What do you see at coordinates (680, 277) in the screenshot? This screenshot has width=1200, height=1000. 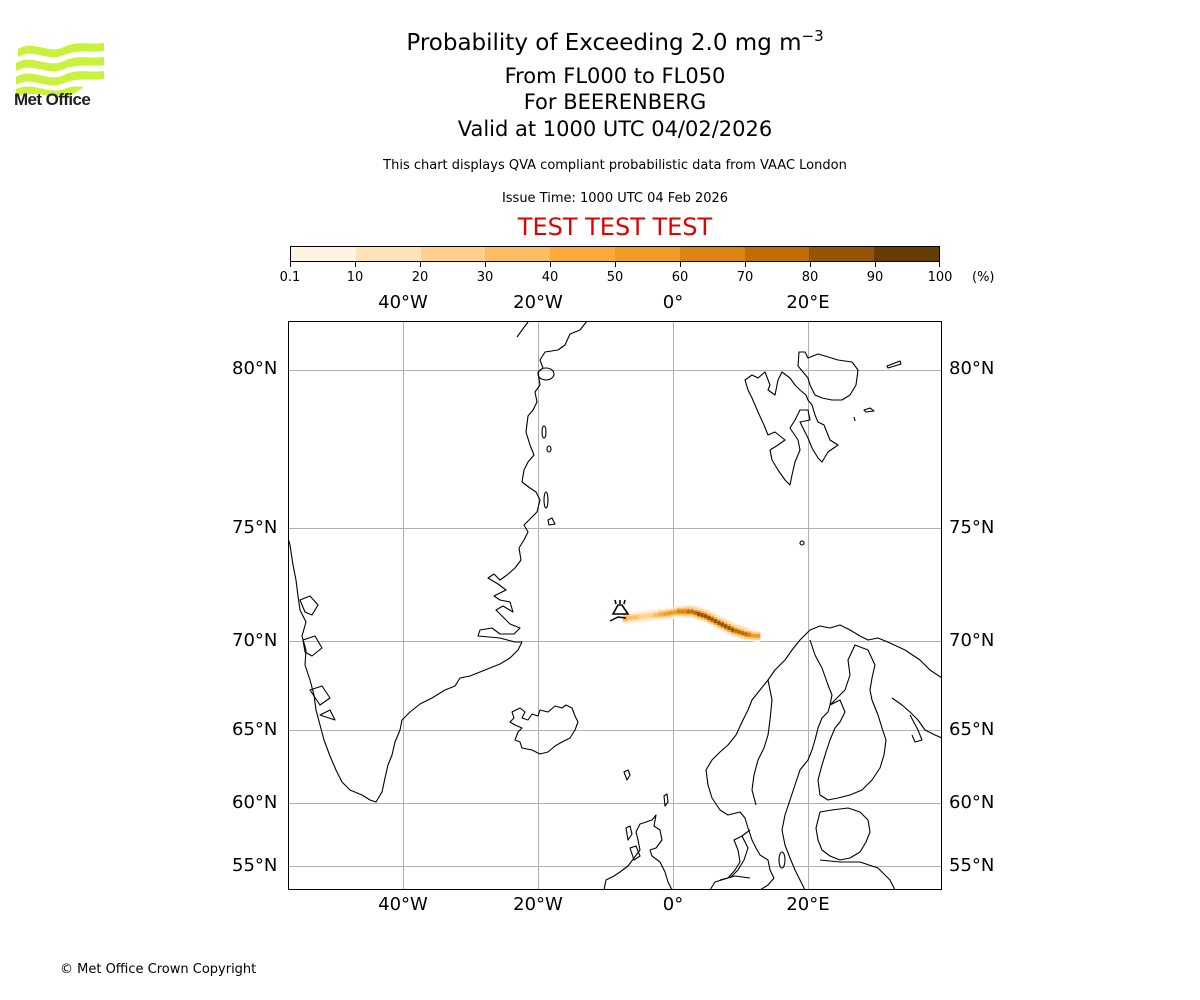 I see `colorbar-tick-label: 60` at bounding box center [680, 277].